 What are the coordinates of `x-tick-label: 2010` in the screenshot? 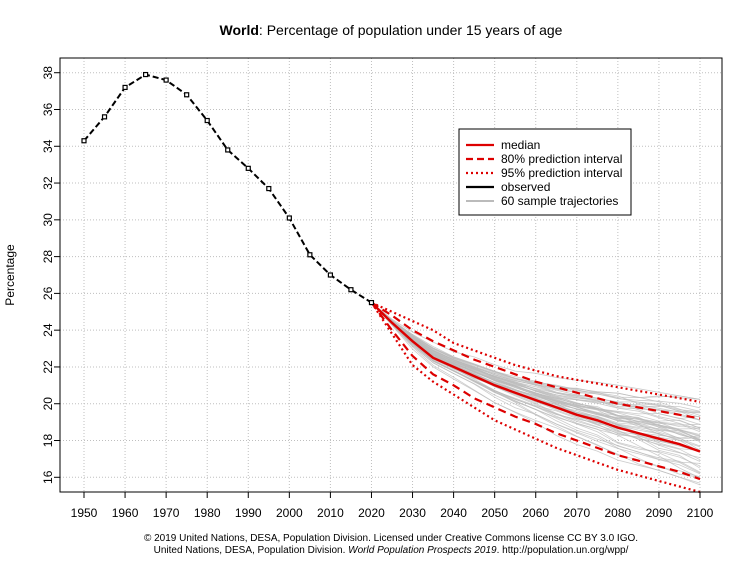 It's located at (330, 513).